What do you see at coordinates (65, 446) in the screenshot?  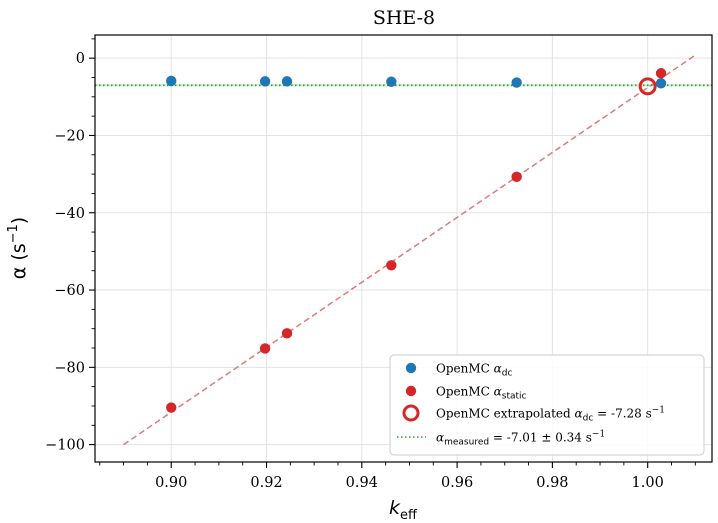 I see `y-tick-label: −100` at bounding box center [65, 446].